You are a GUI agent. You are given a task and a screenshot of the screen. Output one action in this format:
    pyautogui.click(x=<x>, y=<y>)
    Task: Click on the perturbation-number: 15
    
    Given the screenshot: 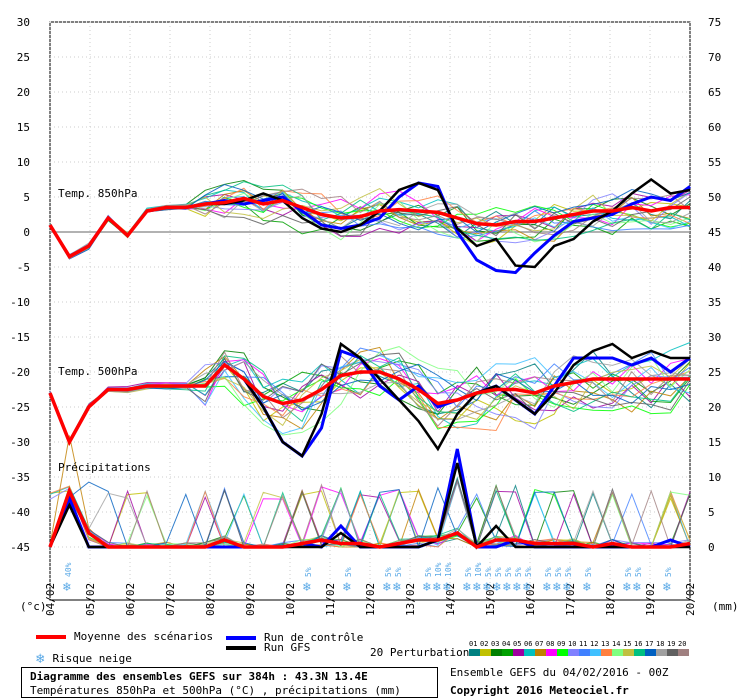 What is the action you would take?
    pyautogui.click(x=627, y=644)
    